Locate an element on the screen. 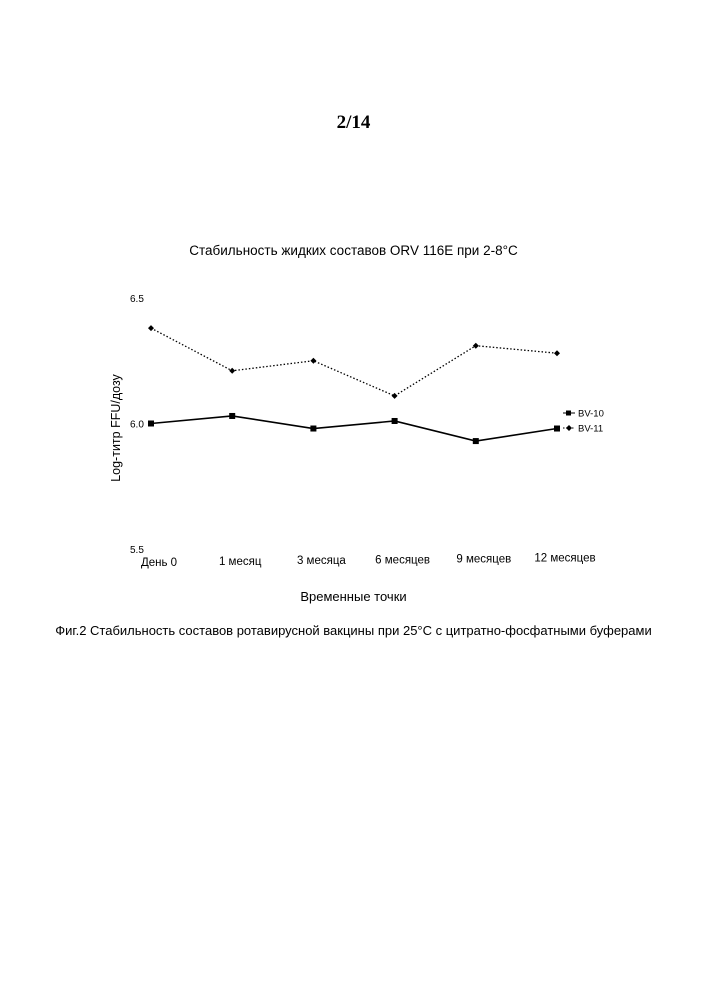 The width and height of the screenshot is (707, 1000). y-tick-label-0: 5.5 is located at coordinates (137, 550).